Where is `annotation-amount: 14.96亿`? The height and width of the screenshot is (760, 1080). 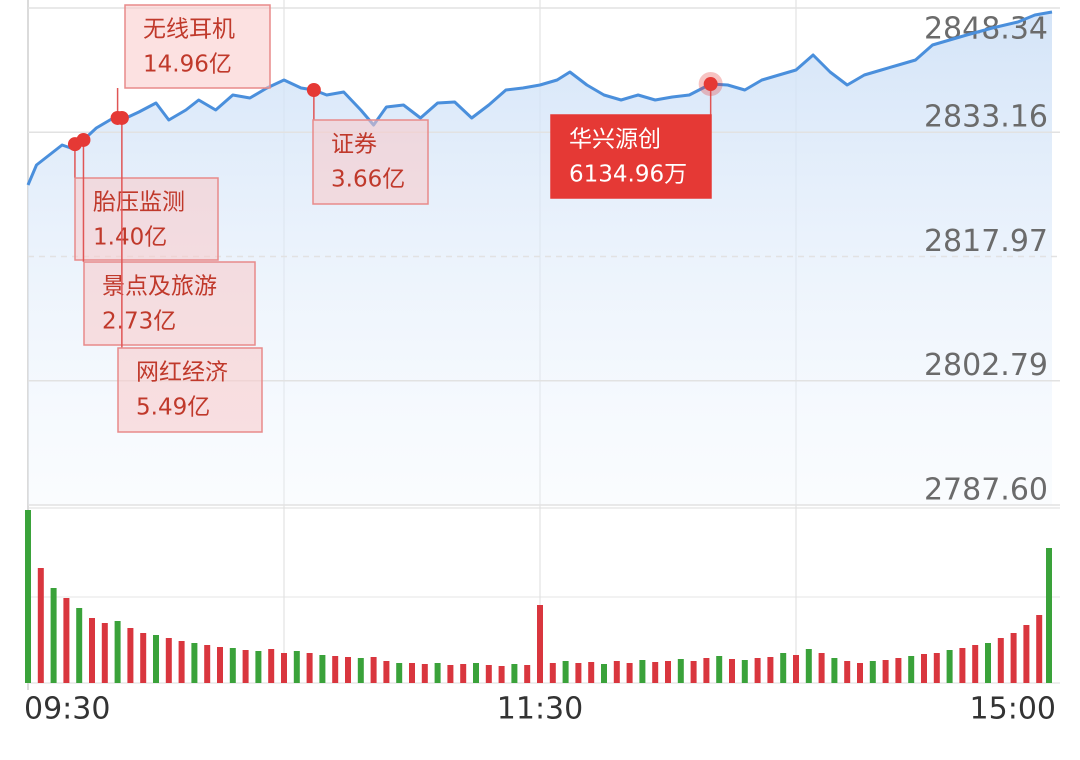
annotation-amount: 14.96亿 is located at coordinates (187, 65).